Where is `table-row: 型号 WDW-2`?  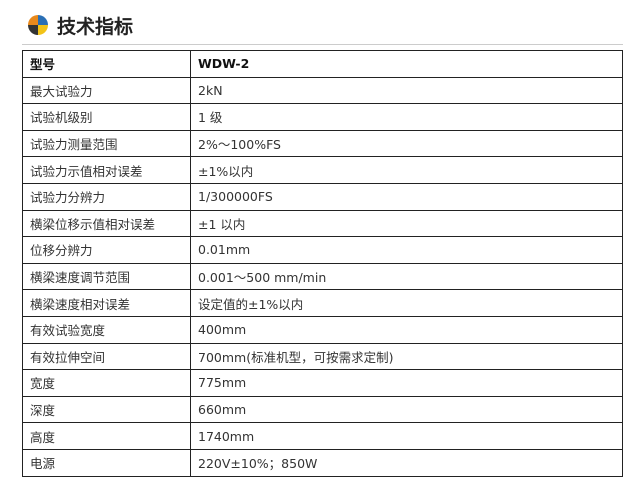
table-row: 型号 WDW-2 is located at coordinates (322, 64).